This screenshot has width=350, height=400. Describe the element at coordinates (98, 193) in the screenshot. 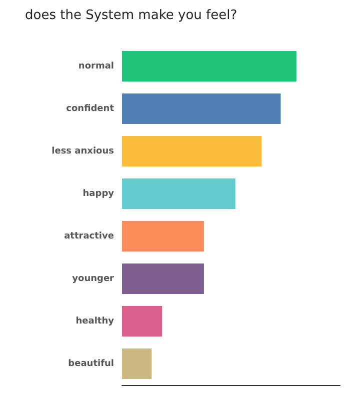

I see `y-tick-label: happy` at that location.